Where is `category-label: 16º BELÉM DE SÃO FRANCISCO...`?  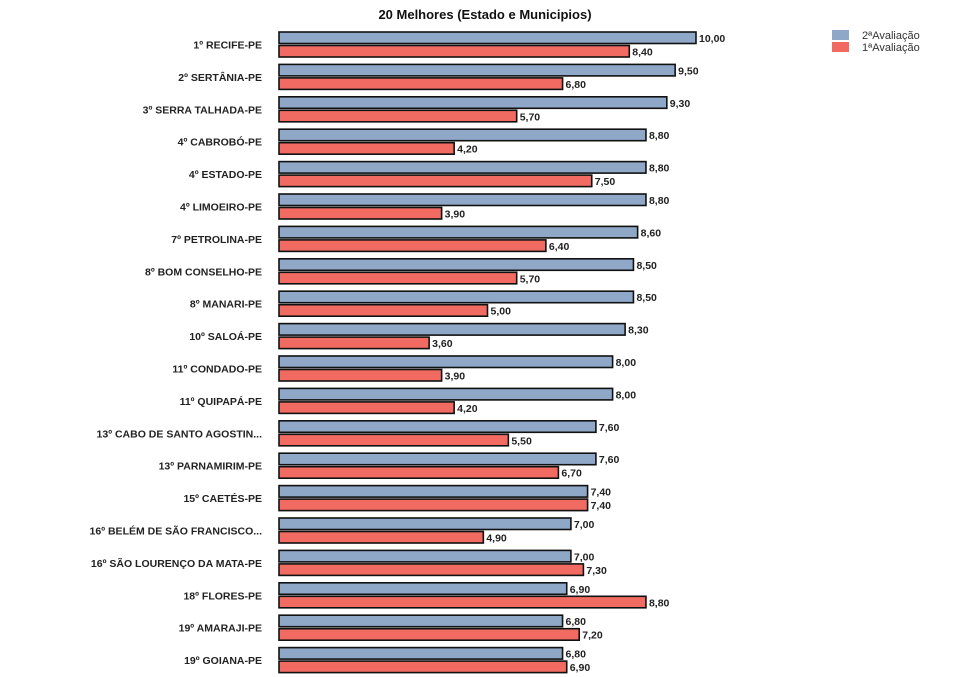
category-label: 16º BELÉM DE SÃO FRANCISCO... is located at coordinates (176, 531).